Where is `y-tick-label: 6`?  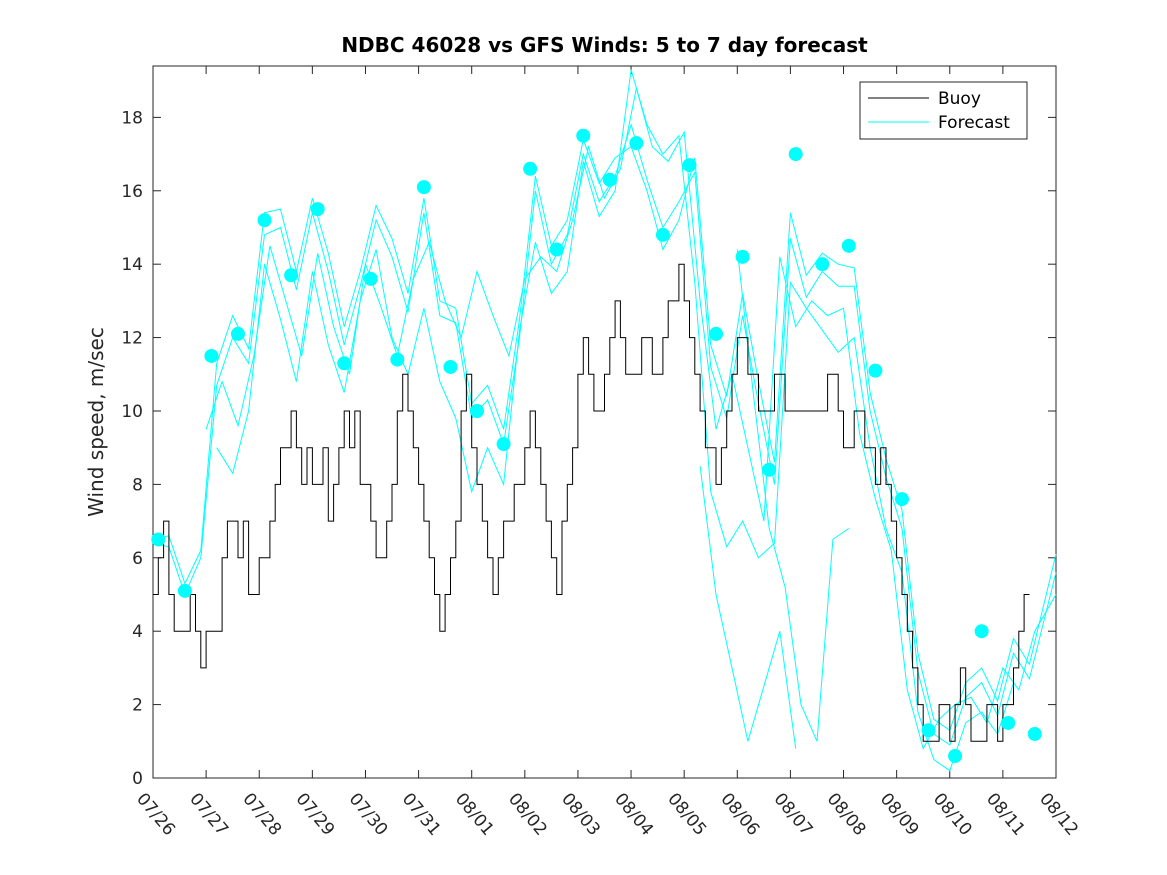
y-tick-label: 6 is located at coordinates (137, 559).